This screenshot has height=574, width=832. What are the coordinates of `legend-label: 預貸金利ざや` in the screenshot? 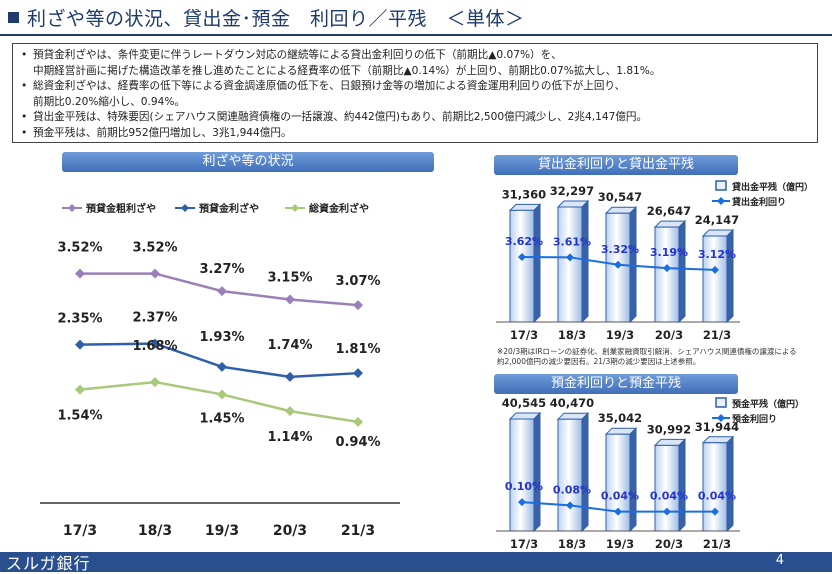 It's located at (229, 208).